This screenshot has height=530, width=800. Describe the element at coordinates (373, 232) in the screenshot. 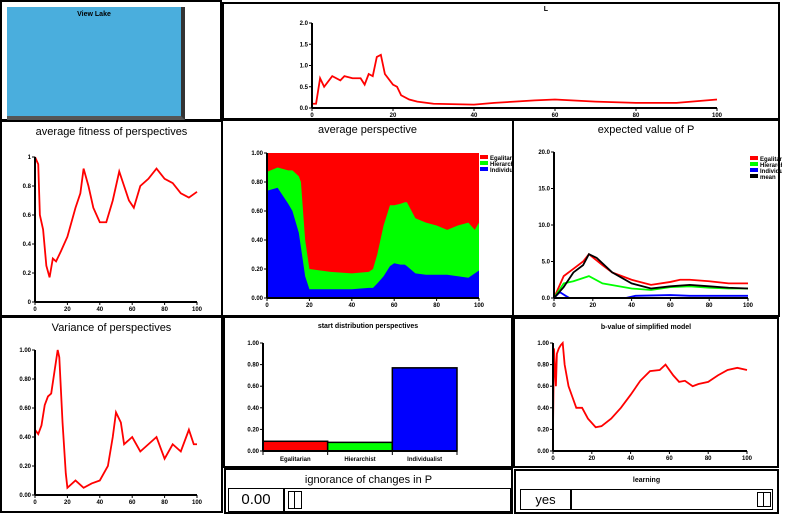

I see `hierarchist-area` at that location.